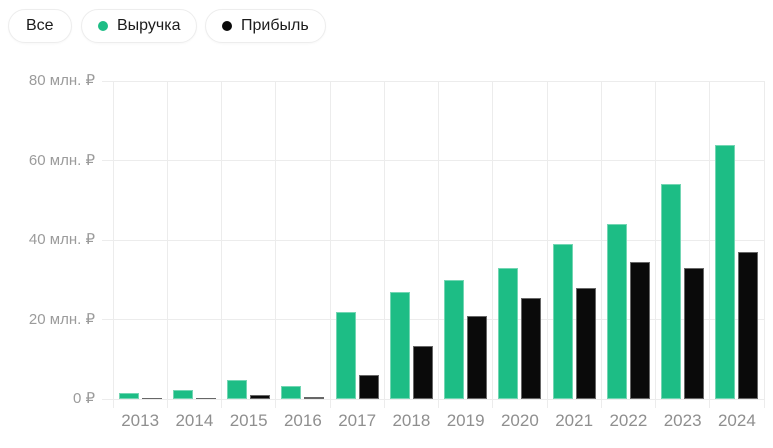 Image resolution: width=773 pixels, height=448 pixels. What do you see at coordinates (357, 420) in the screenshot?
I see `x-tick-label: 2017` at bounding box center [357, 420].